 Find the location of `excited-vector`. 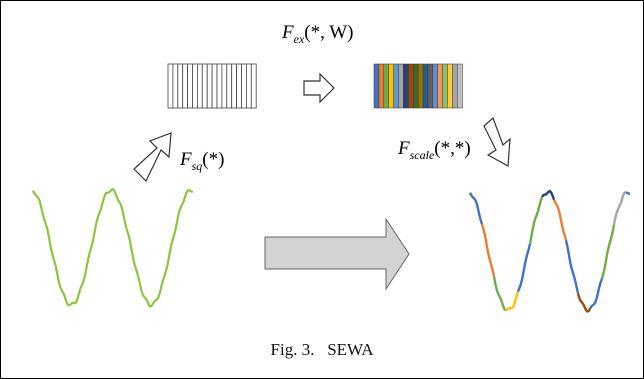

excited-vector is located at coordinates (418, 86).